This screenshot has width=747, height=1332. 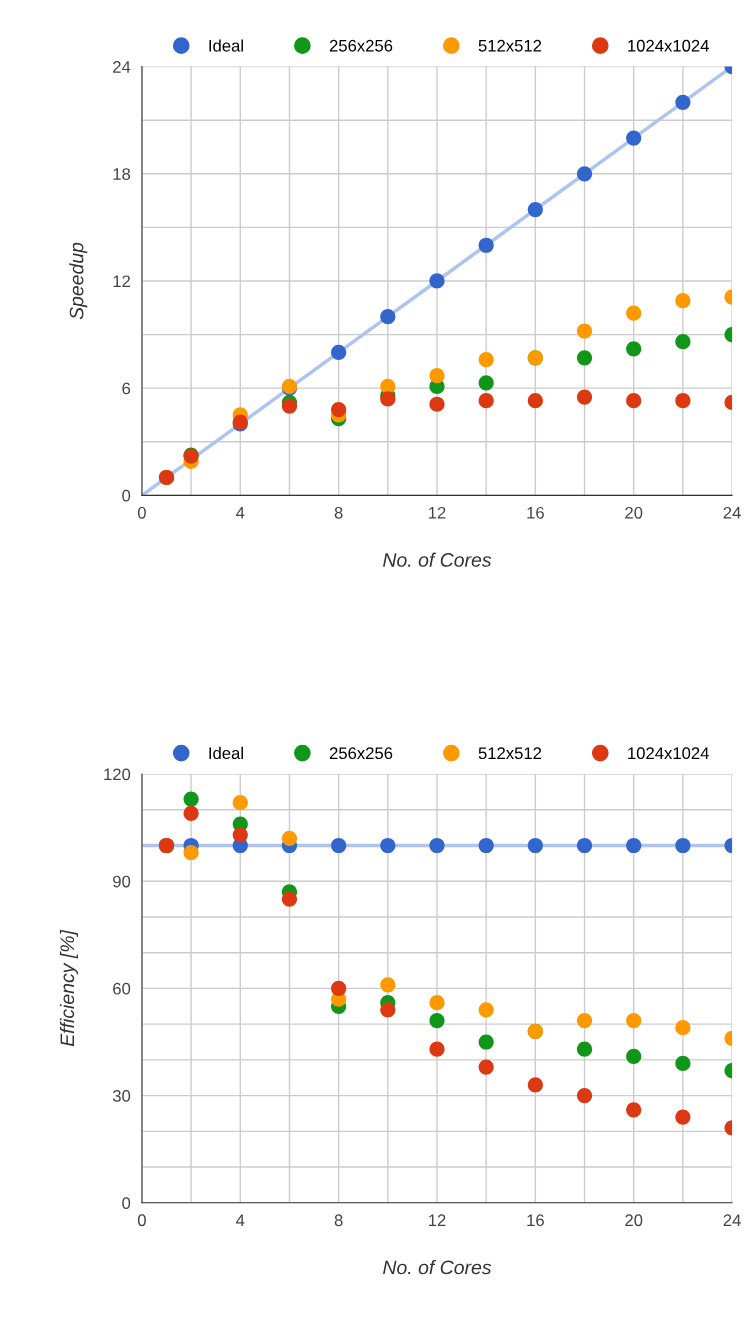 What do you see at coordinates (122, 988) in the screenshot?
I see `y-tick-label: 60` at bounding box center [122, 988].